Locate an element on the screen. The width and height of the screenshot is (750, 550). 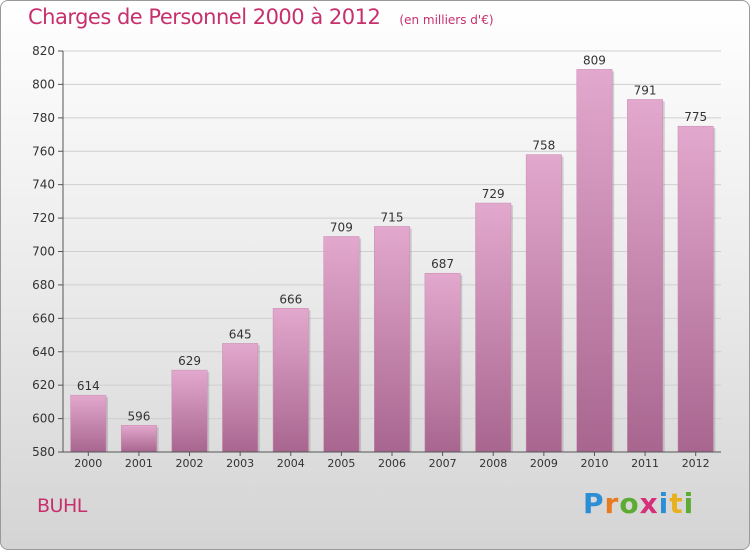
x-tick-label: 2009 is located at coordinates (544, 463).